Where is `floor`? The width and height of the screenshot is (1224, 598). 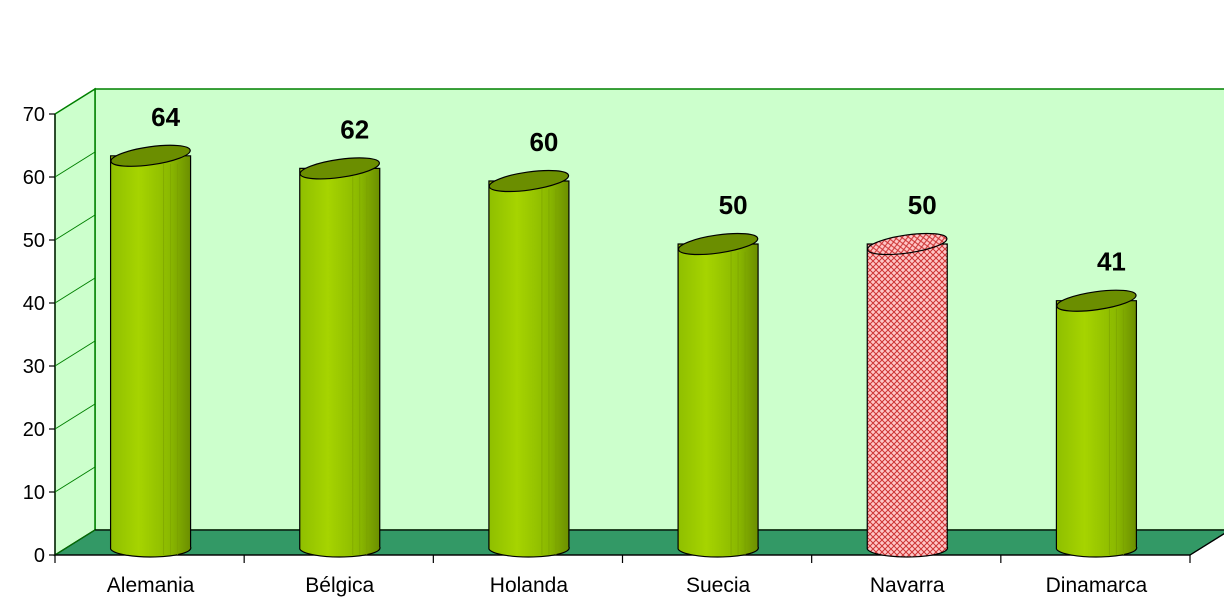 floor is located at coordinates (638, 542).